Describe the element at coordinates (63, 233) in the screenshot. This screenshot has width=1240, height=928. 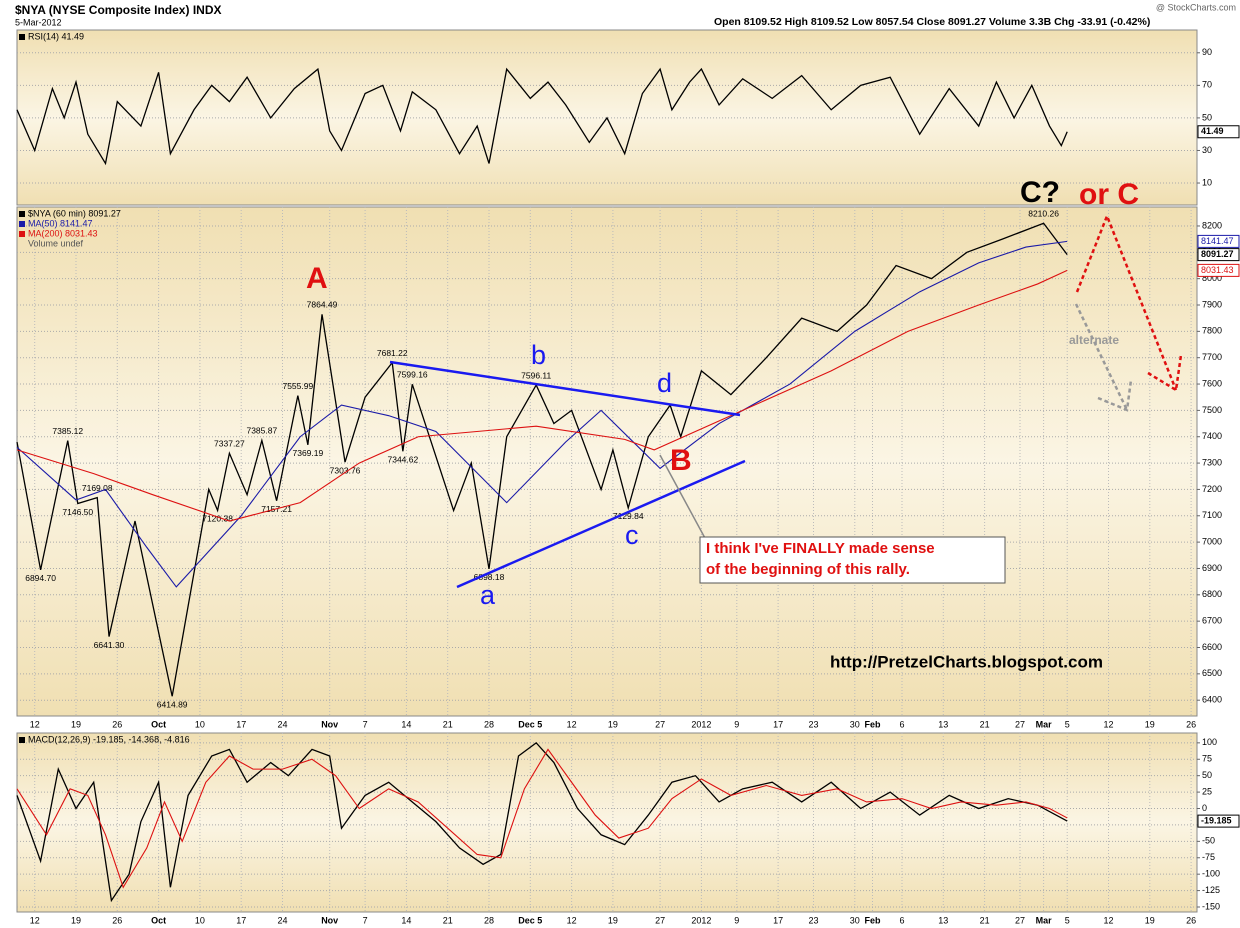
I see `legend-entry: MA(200) 8031.43` at that location.